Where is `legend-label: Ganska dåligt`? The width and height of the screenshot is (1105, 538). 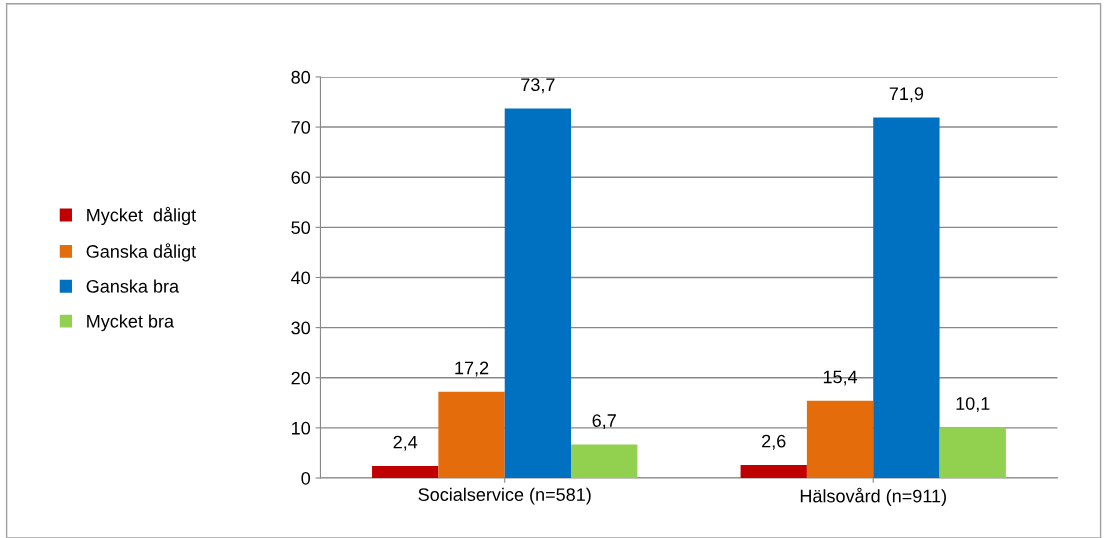
legend-label: Ganska dåligt is located at coordinates (141, 252).